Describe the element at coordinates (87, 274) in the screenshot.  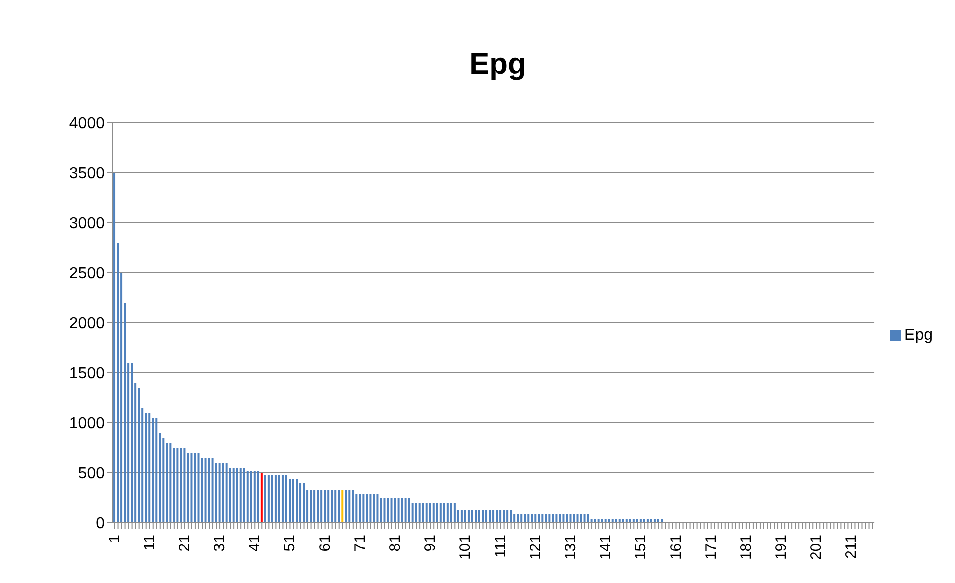
I see `y-tick-label: 2500` at that location.